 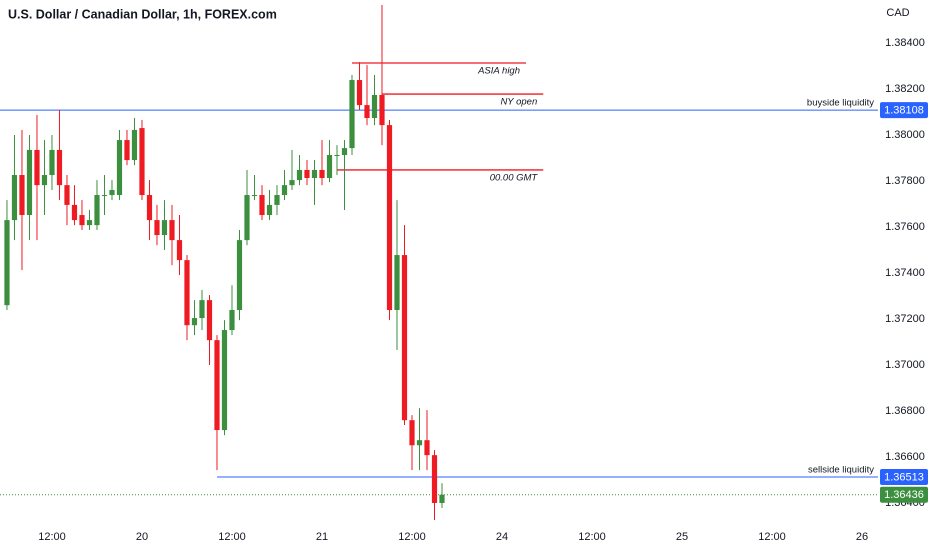 What do you see at coordinates (518, 102) in the screenshot?
I see `session-label: NY open` at bounding box center [518, 102].